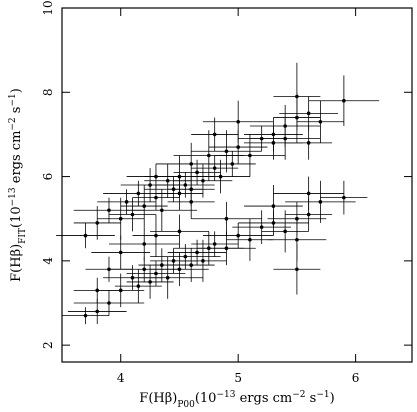 The width and height of the screenshot is (417, 412). Describe the element at coordinates (121, 378) in the screenshot. I see `x-tick-label: 4` at that location.